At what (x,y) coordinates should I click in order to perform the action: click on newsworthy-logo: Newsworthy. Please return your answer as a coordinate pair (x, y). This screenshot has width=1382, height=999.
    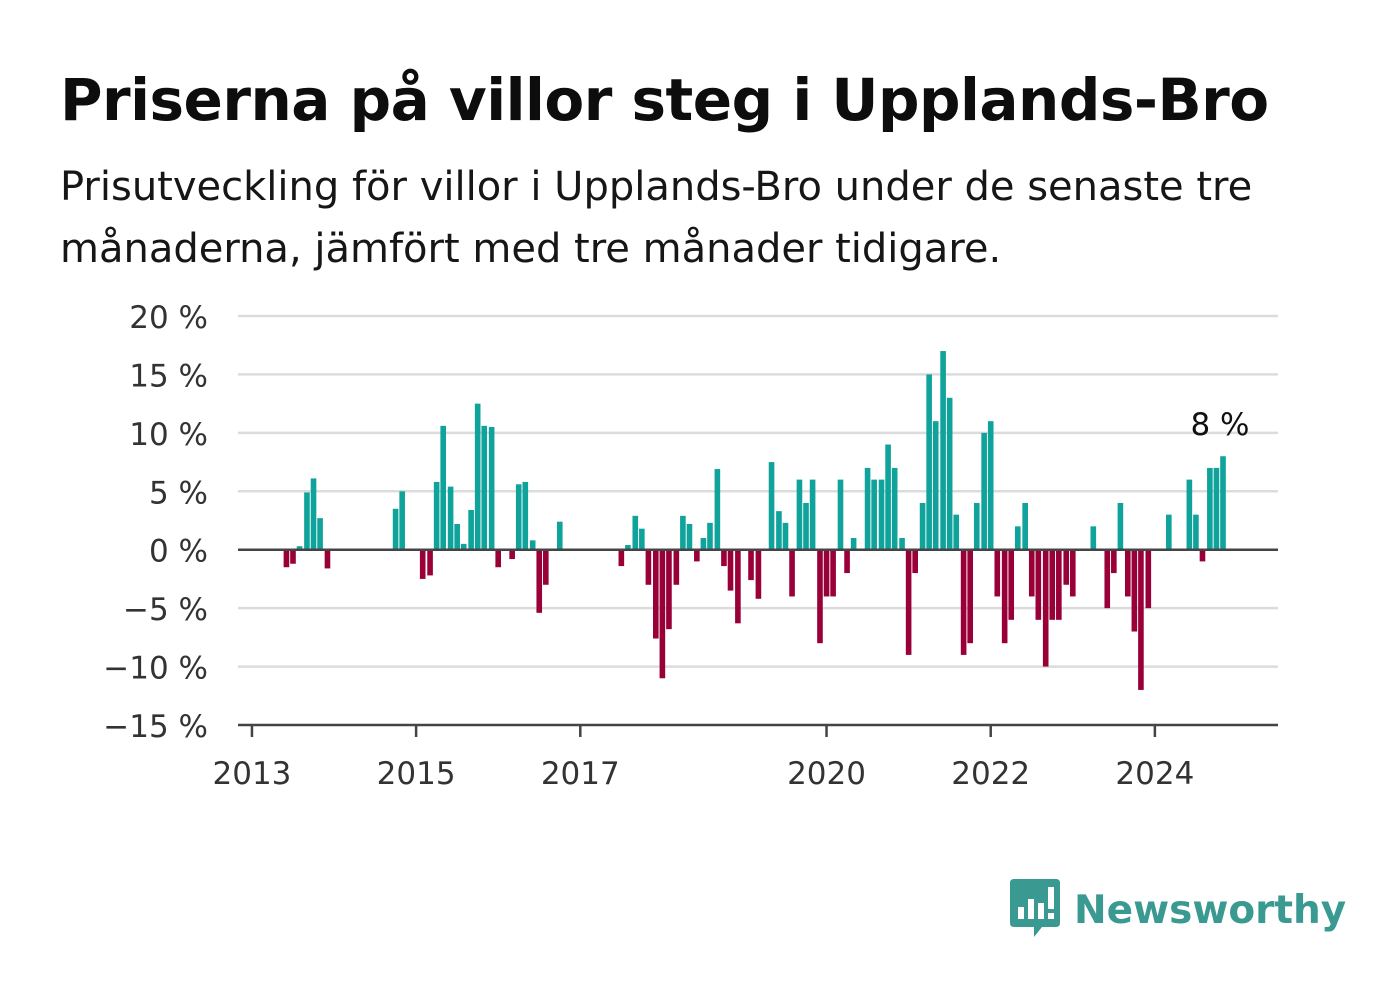
    Looking at the image, I should click on (1178, 910).